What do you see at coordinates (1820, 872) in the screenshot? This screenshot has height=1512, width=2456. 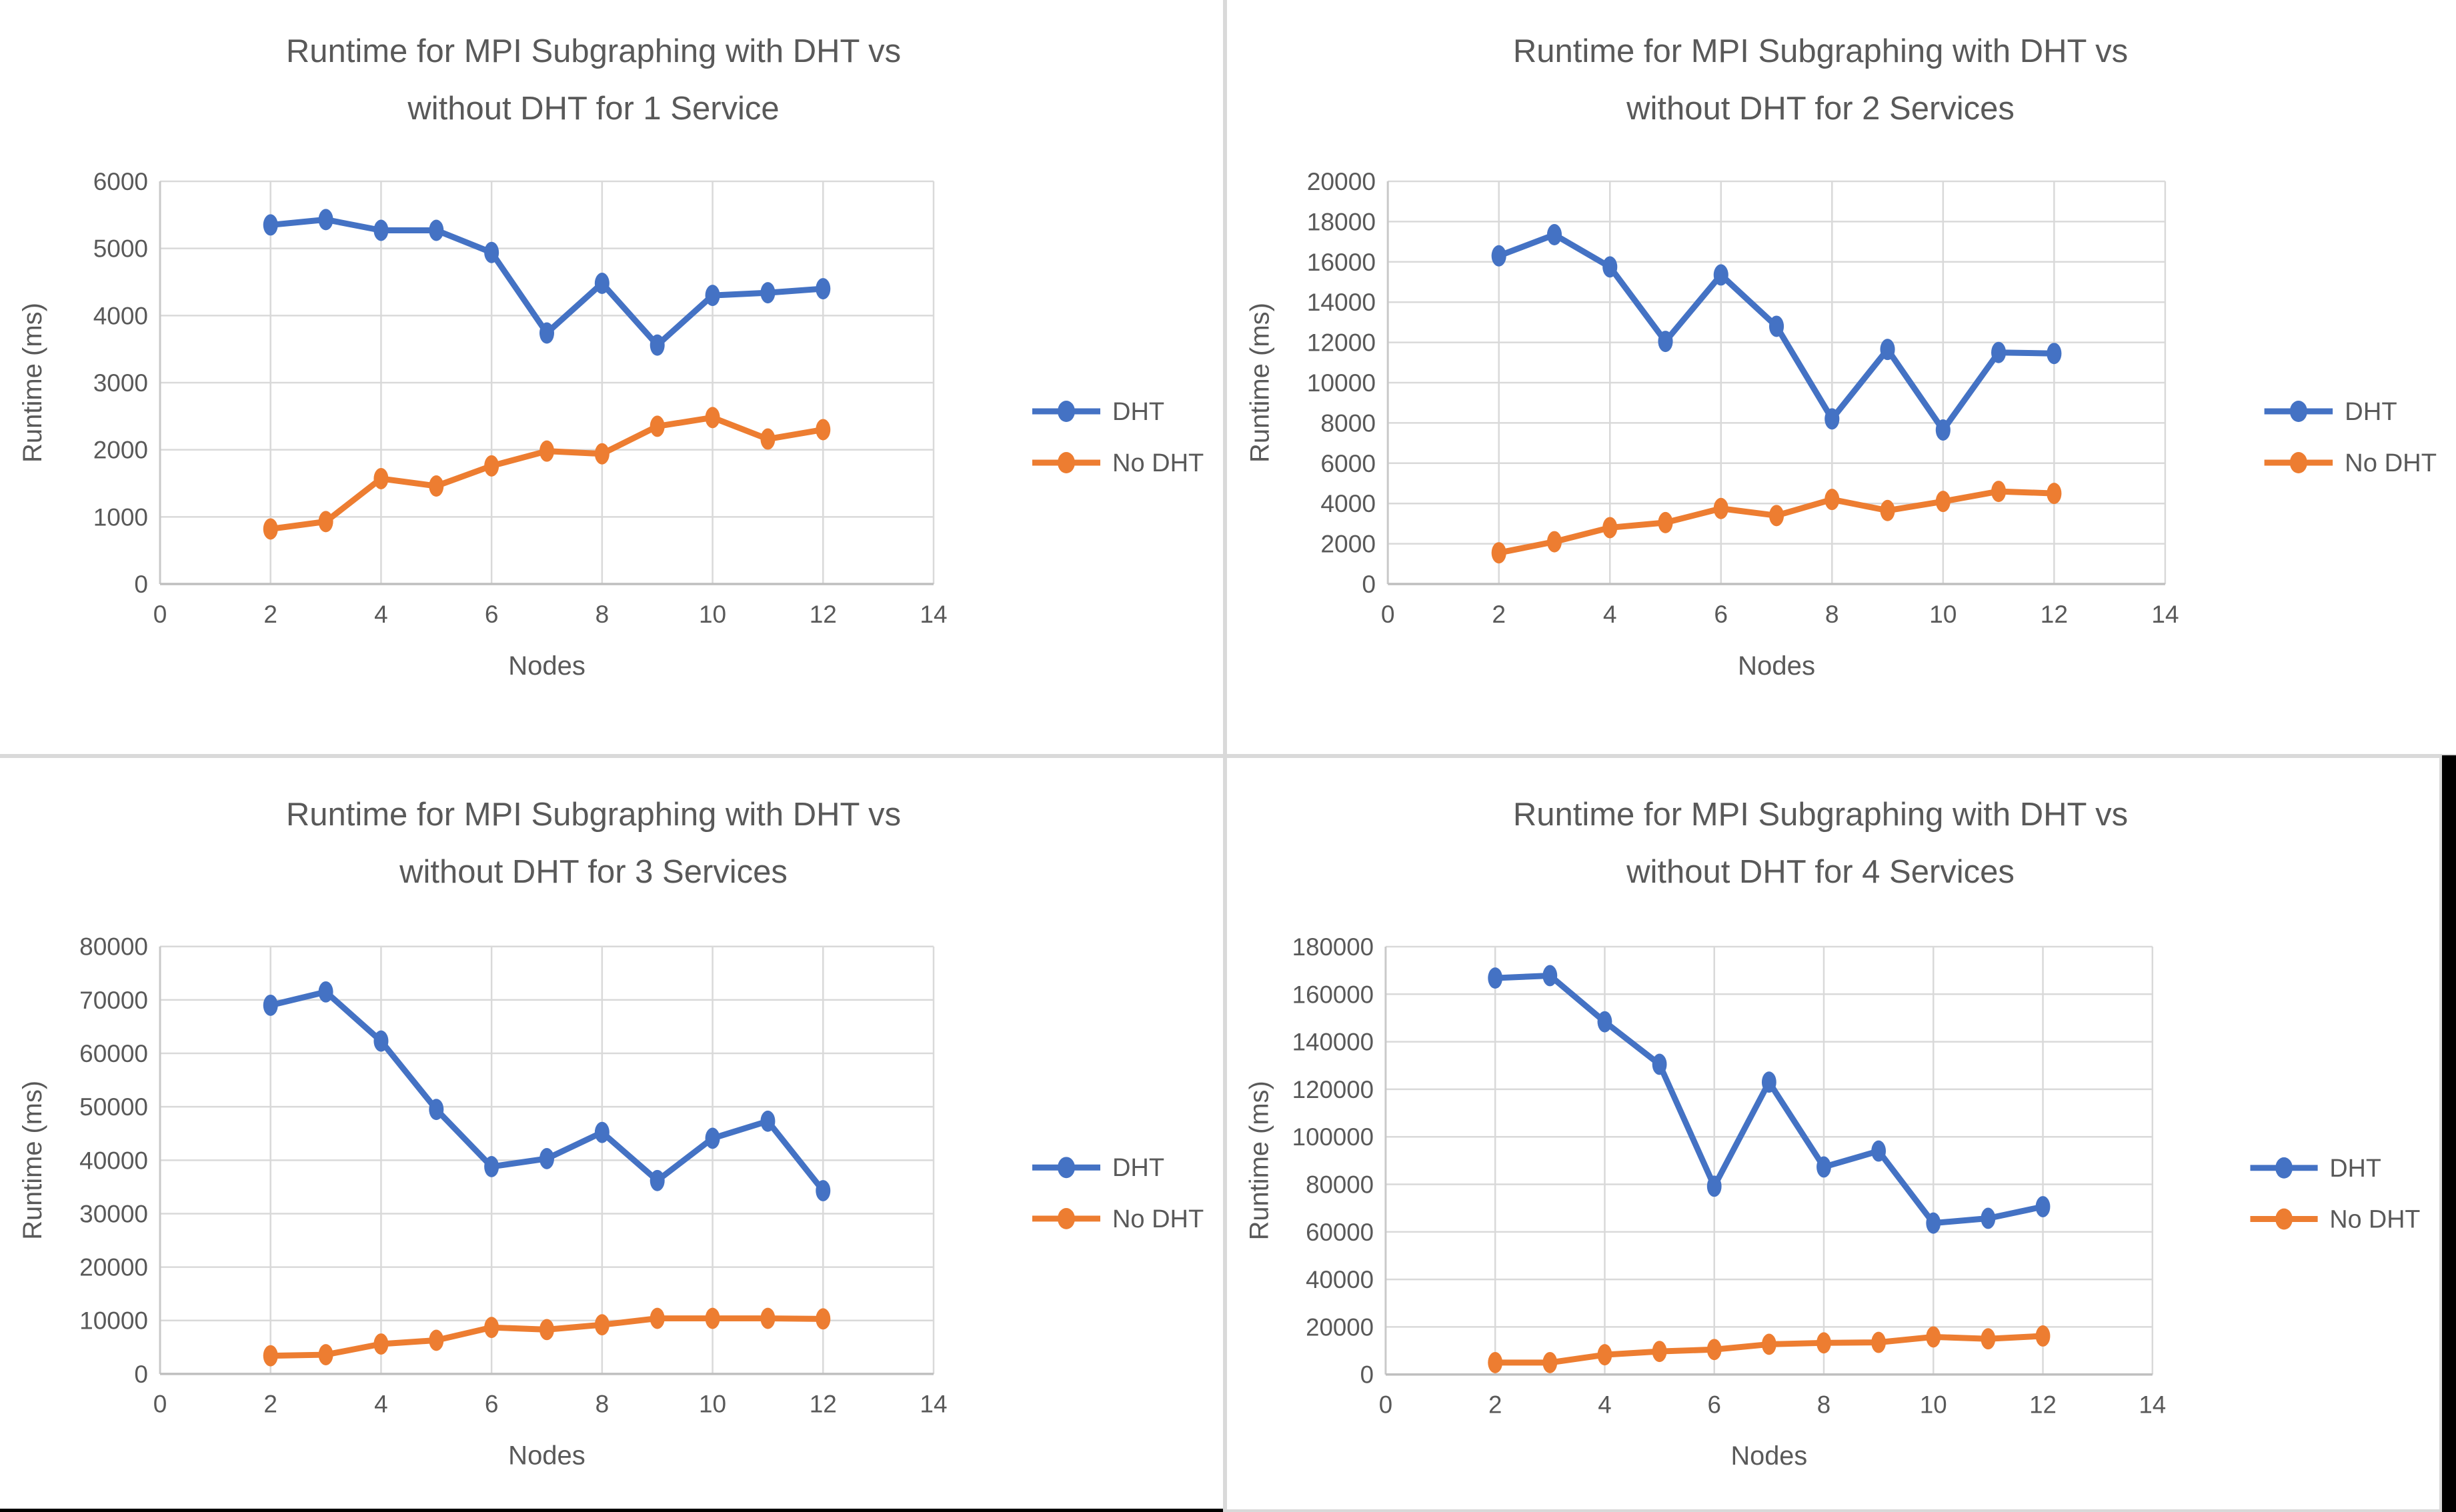 I see `chart-title-line2: without DHT for 4 Services` at bounding box center [1820, 872].